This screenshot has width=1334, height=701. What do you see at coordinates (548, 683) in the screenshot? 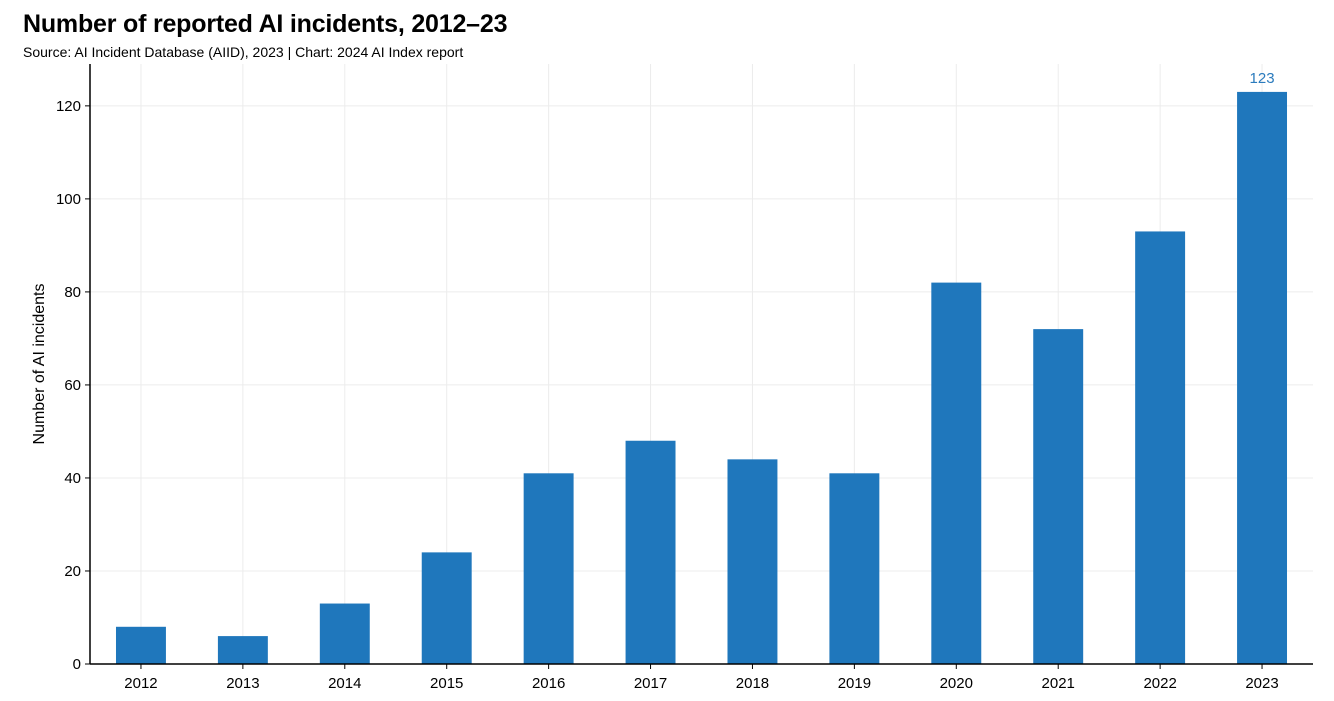
I see `x-tick-label: 2016` at bounding box center [548, 683].